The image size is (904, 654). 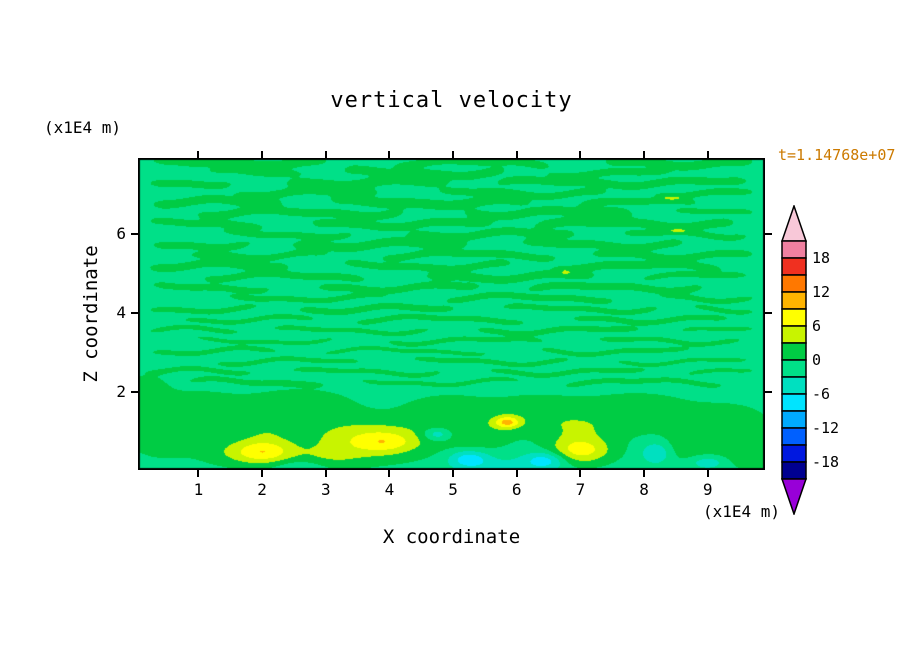 I want to click on x-axis-unit-label: (x1E4 m), so click(x=741, y=511).